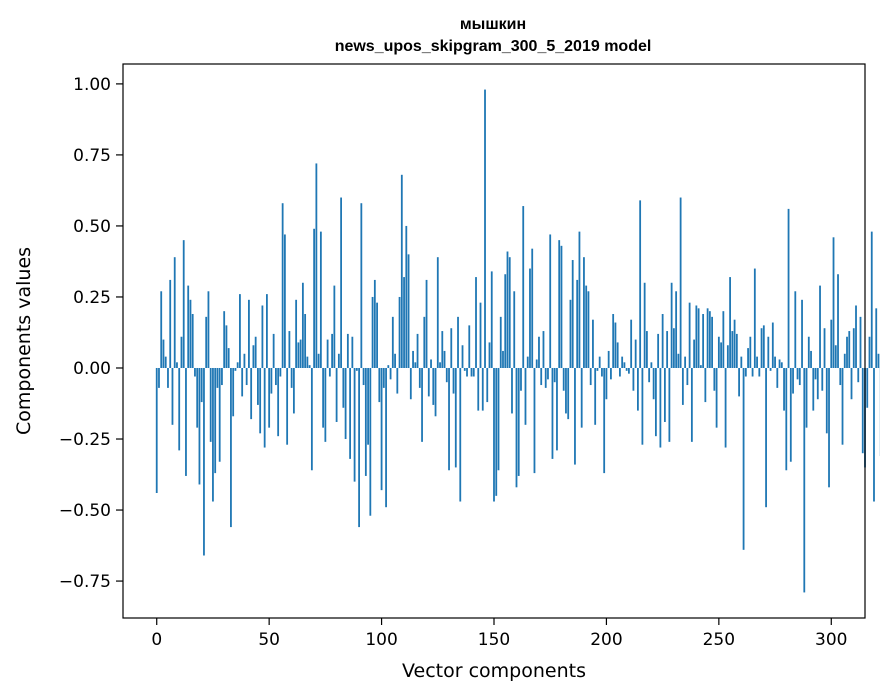 This screenshot has width=880, height=696. Describe the element at coordinates (269, 640) in the screenshot. I see `x-tick-label: 50` at that location.